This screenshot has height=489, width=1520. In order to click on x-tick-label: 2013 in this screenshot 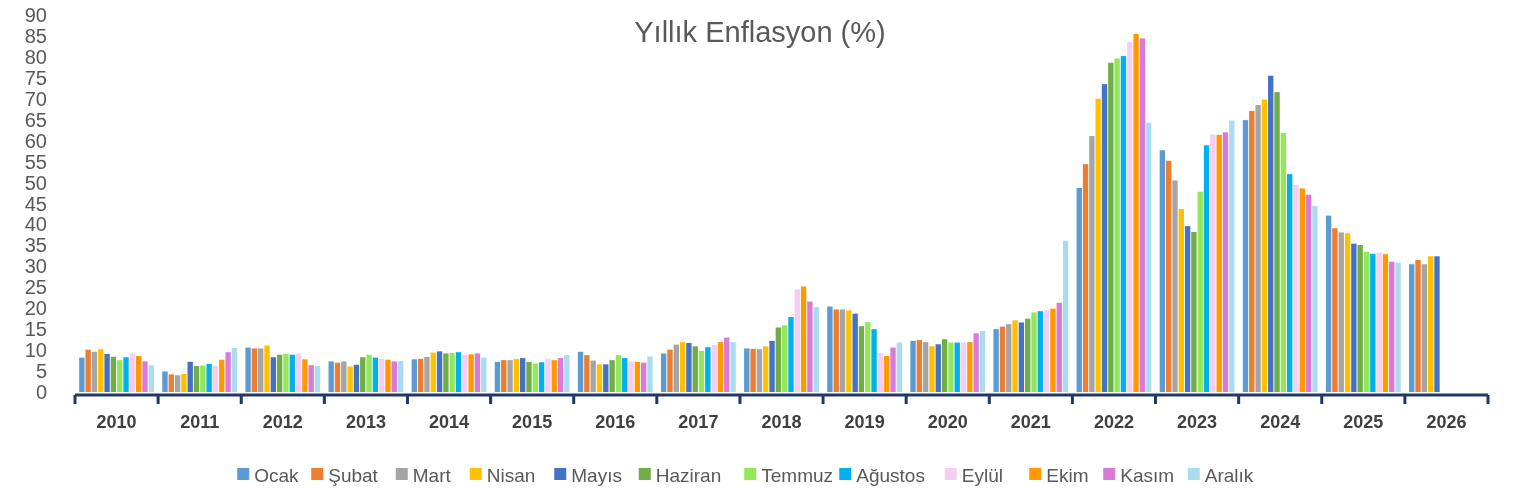, I will do `click(365, 422)`.